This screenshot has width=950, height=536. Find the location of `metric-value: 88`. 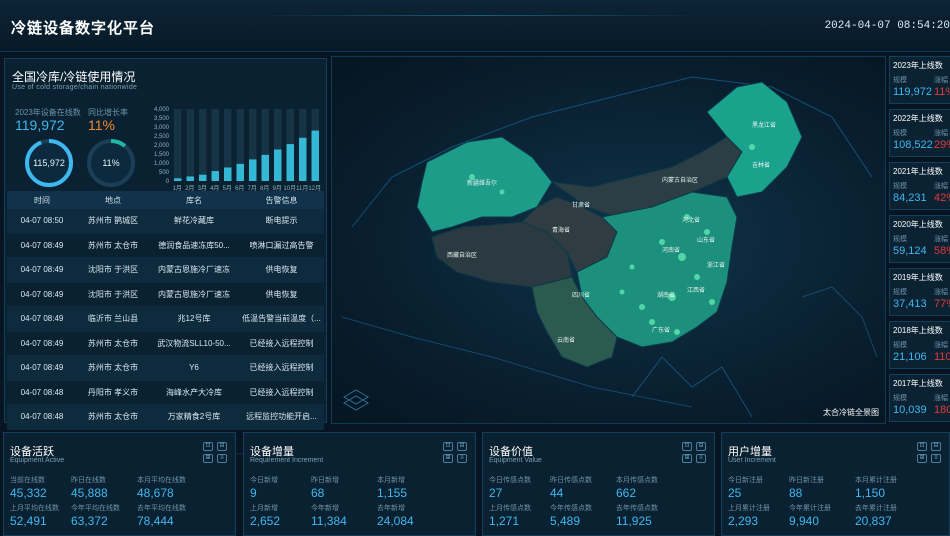

metric-value: 88 is located at coordinates (796, 493).